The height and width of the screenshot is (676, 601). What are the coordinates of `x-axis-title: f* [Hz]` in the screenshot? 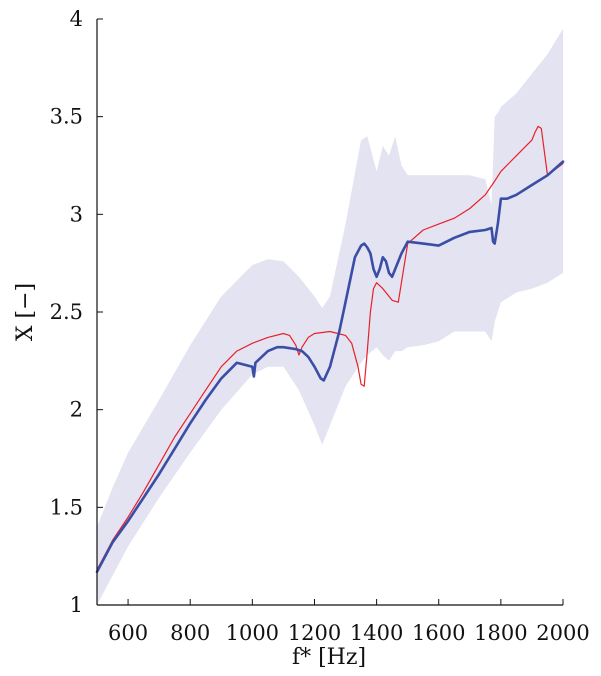 It's located at (329, 657).